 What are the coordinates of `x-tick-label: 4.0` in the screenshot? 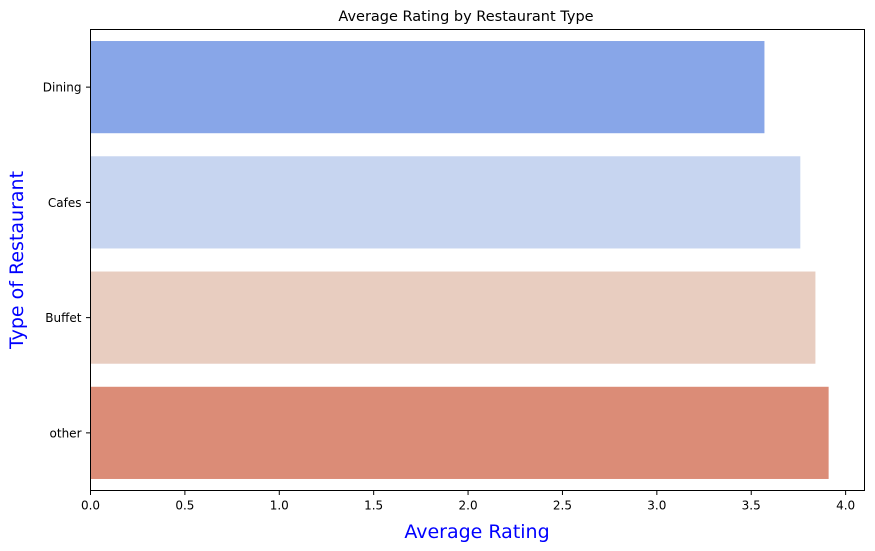 It's located at (845, 506).